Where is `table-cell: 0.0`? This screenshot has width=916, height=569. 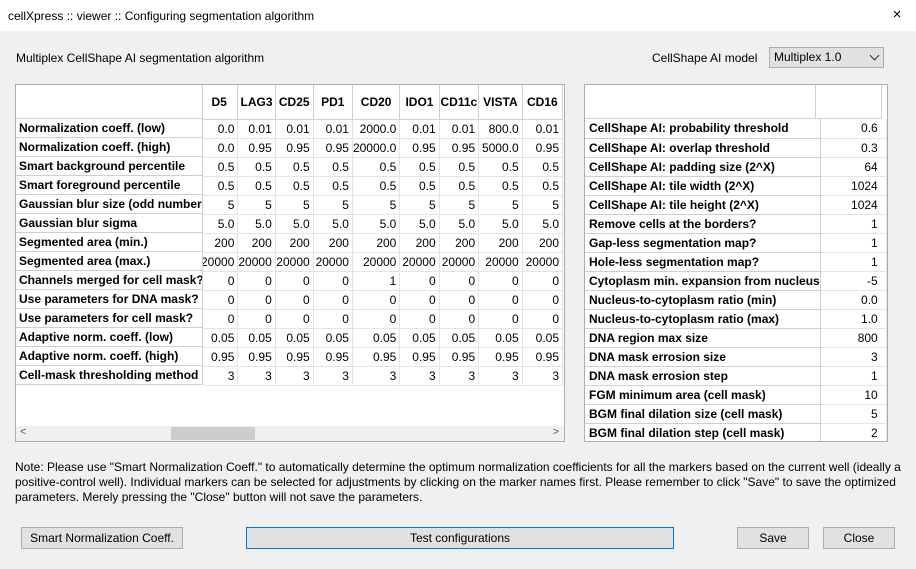 table-cell: 0.0 is located at coordinates (221, 148).